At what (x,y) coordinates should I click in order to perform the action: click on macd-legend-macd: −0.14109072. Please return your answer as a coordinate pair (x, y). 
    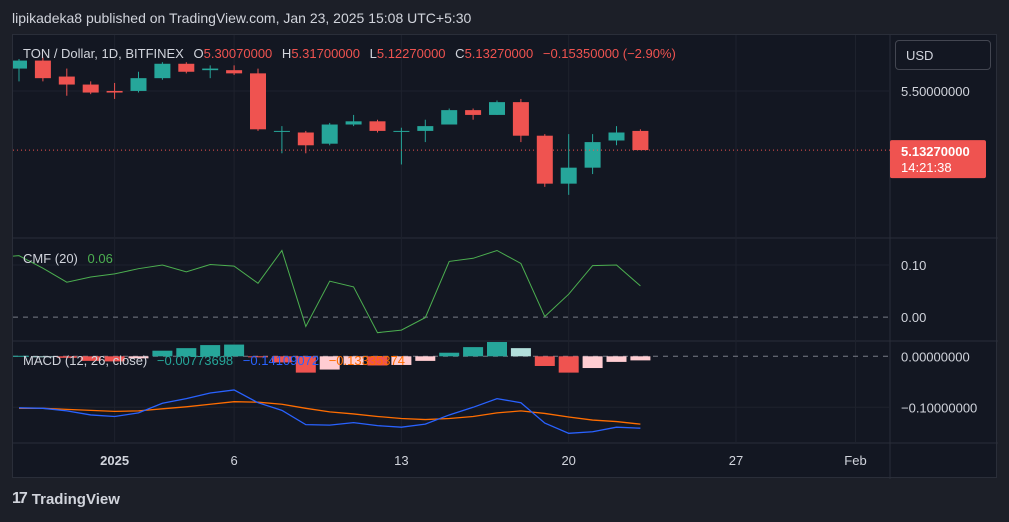
    Looking at the image, I should click on (281, 360).